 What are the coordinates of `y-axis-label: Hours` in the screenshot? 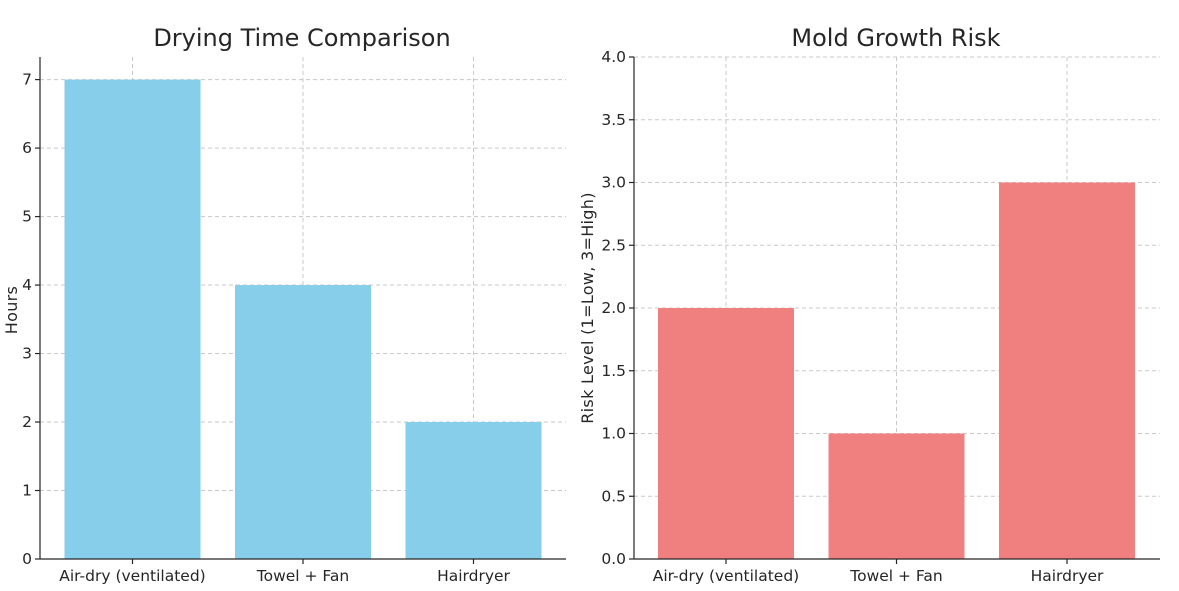 It's located at (11, 310).